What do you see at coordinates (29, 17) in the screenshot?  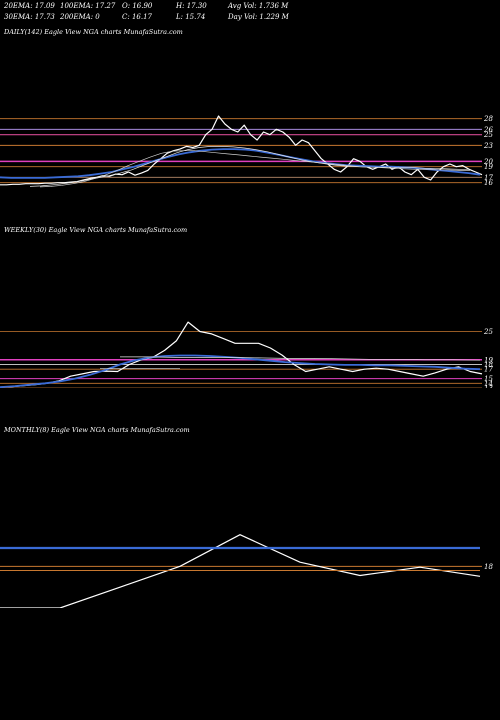 I see `header-ema30: 30EMA: 17.73` at bounding box center [29, 17].